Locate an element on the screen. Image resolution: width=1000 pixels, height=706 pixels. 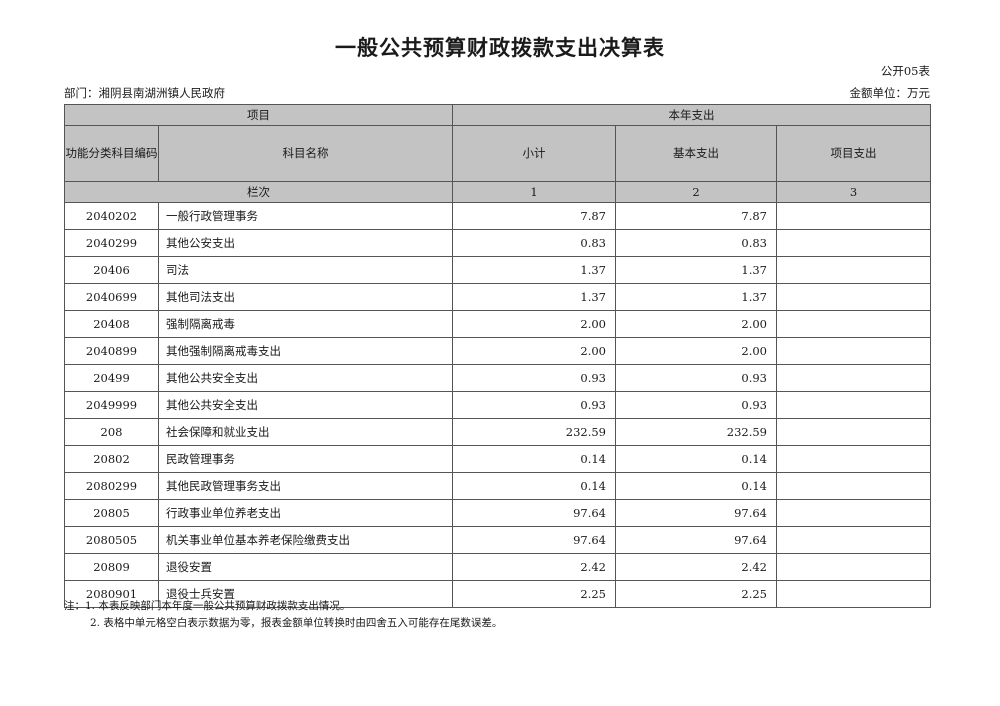
header-col-name: 科目名称 is located at coordinates (305, 153).